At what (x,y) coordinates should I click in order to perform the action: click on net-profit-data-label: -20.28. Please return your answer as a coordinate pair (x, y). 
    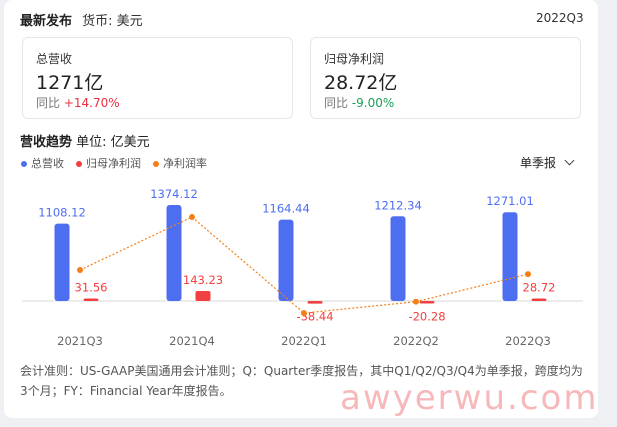
    Looking at the image, I should click on (426, 317).